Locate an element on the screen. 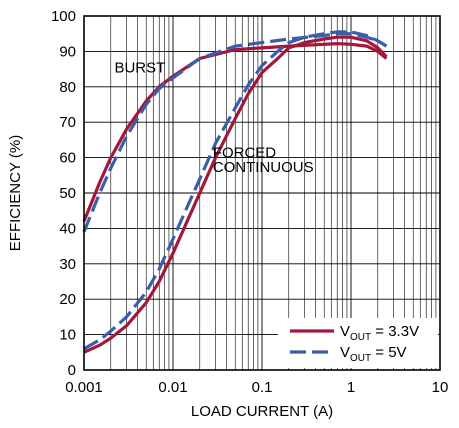  x-tick-label: 0.001 is located at coordinates (84, 387).